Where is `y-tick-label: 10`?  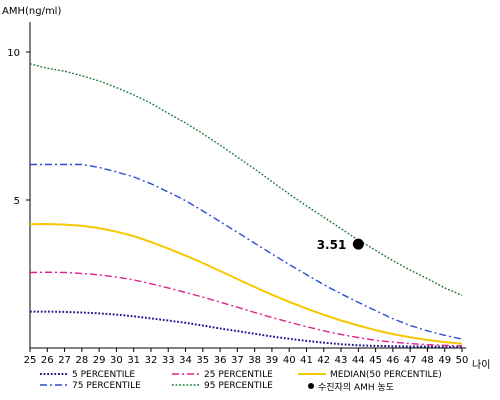 y-tick-label: 10 is located at coordinates (13, 53).